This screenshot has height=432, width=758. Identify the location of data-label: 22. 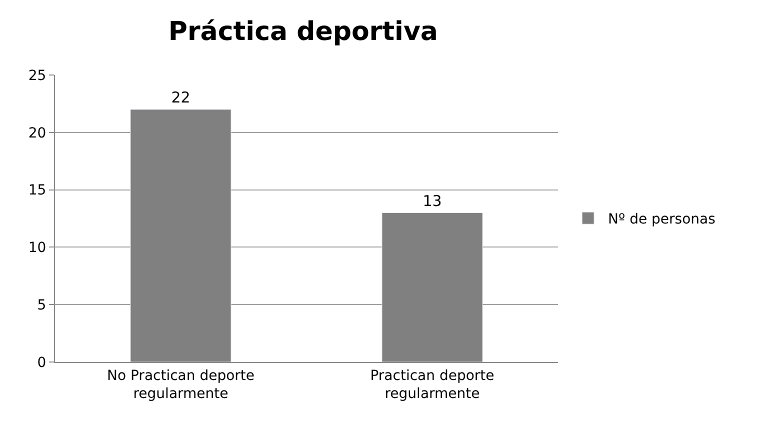
(180, 97).